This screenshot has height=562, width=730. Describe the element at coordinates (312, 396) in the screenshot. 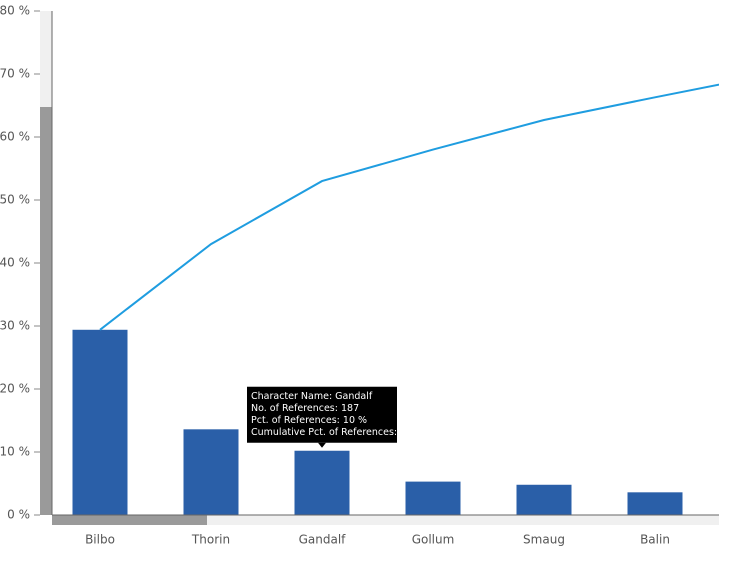

I see `tooltip-line: Character Name: Gandalf` at that location.